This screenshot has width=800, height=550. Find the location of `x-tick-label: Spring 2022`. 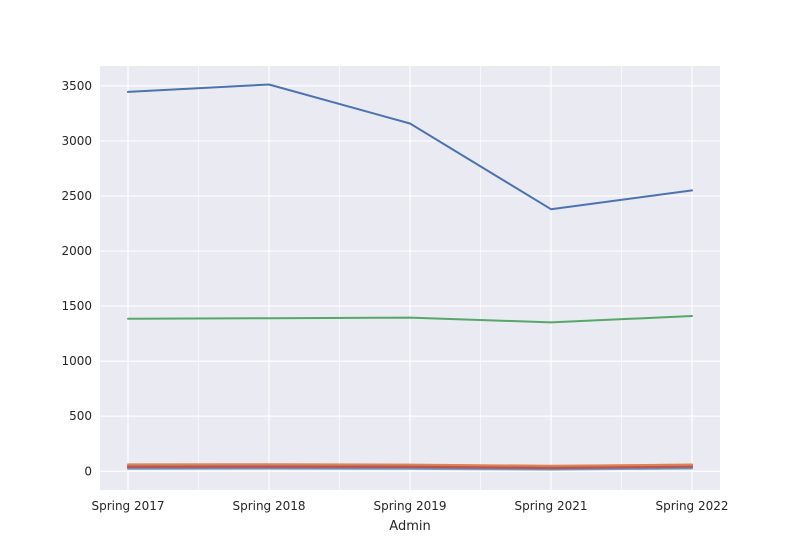

x-tick-label: Spring 2022 is located at coordinates (691, 506).